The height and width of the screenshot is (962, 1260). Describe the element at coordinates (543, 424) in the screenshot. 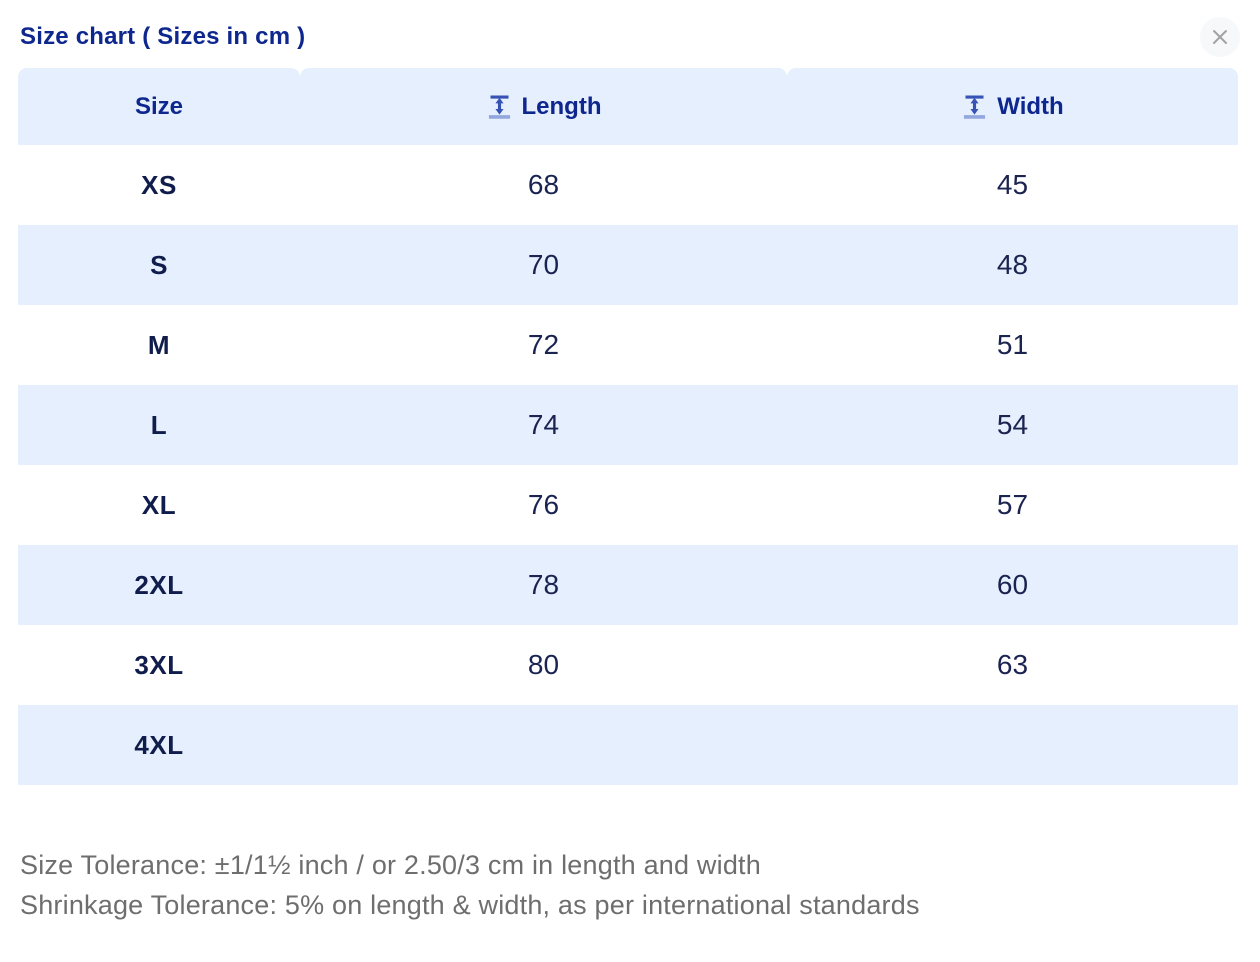

I see `length-cell: 74` at that location.